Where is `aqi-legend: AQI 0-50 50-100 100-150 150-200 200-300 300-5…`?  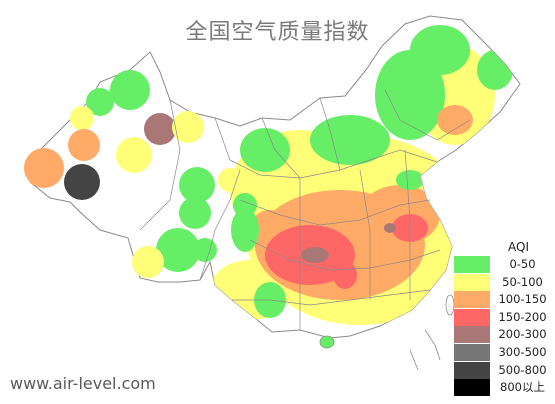 aqi-legend: AQI 0-50 50-100 100-150 150-200 200-300 300-5… is located at coordinates (504, 317).